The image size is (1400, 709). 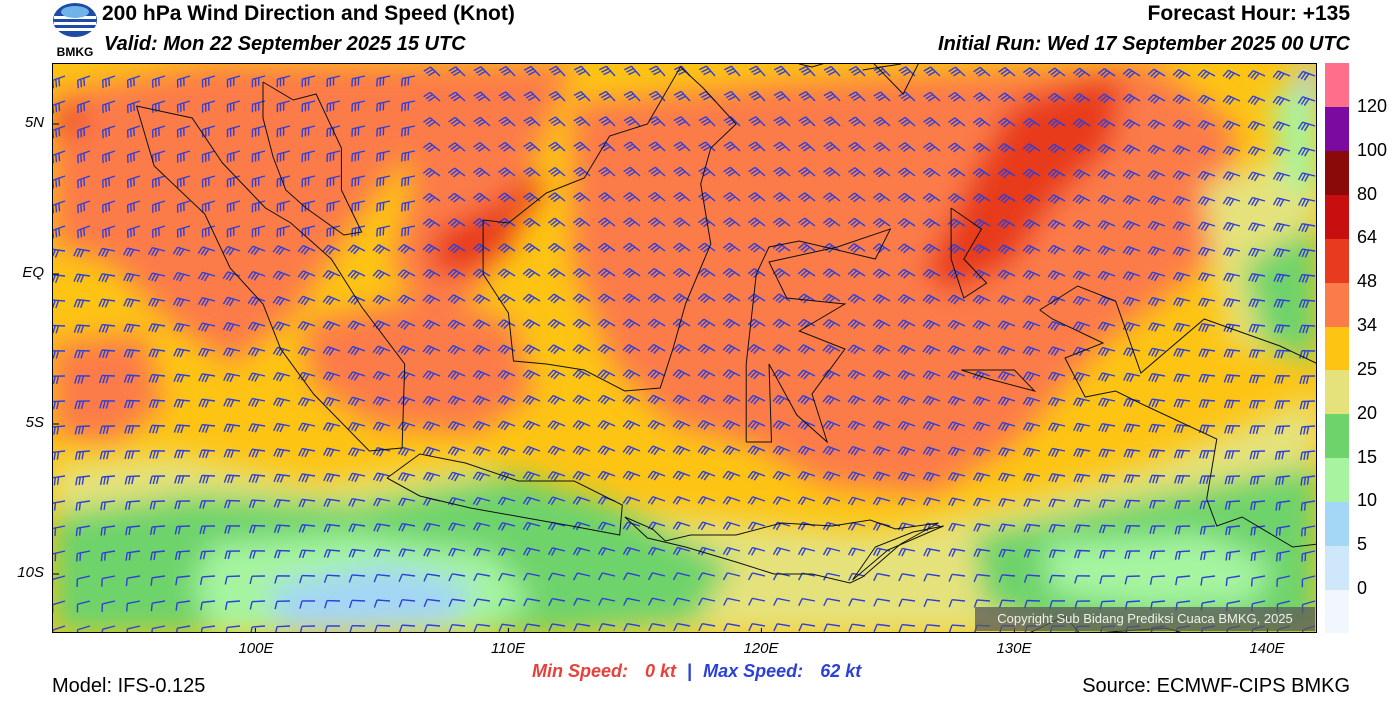 What do you see at coordinates (1362, 588) in the screenshot?
I see `colorbar-label: 0` at bounding box center [1362, 588].